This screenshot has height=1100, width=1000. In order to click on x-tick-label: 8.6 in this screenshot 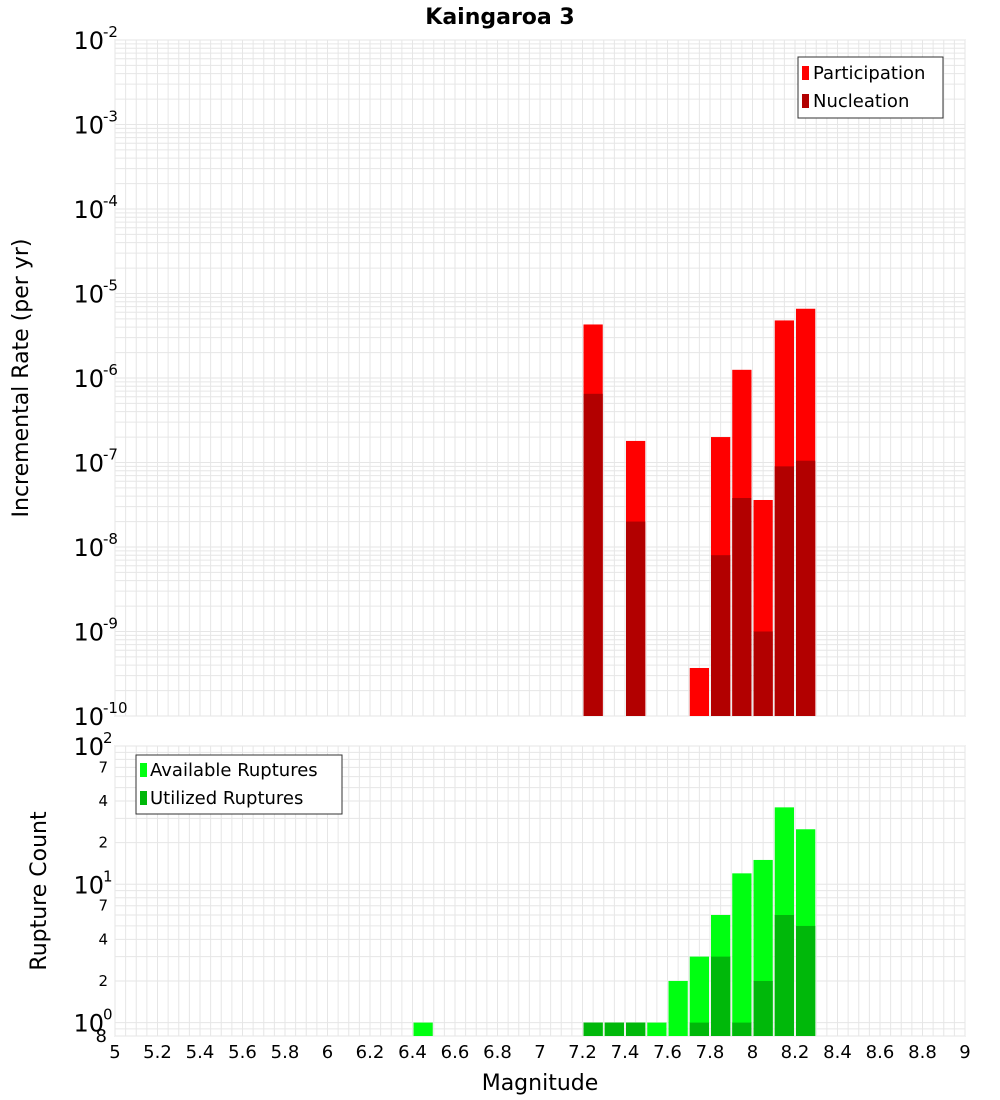, I will do `click(880, 1052)`.